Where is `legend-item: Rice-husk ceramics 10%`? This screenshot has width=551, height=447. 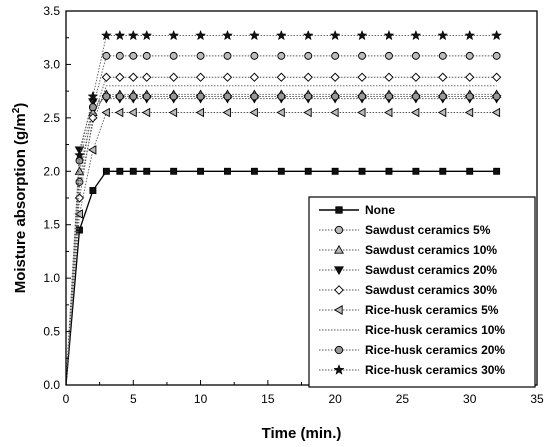 legend-item: Rice-husk ceramics 10% is located at coordinates (412, 330).